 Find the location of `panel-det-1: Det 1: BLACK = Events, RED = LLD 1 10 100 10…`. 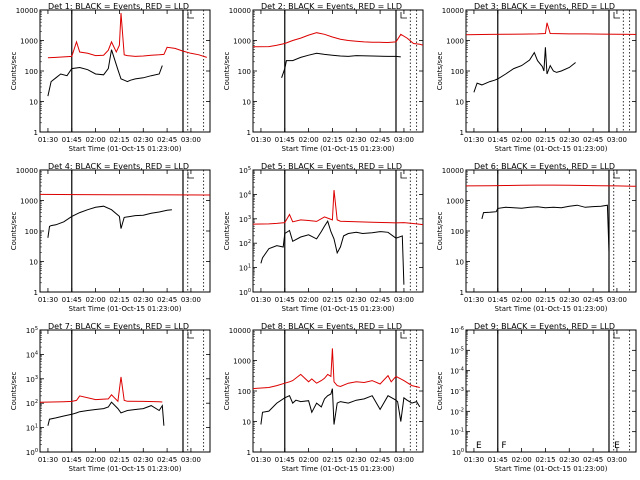

panel-det-1: Det 1: BLACK = Events, RED = LLD 1 10 100 10… is located at coordinates (110, 77).